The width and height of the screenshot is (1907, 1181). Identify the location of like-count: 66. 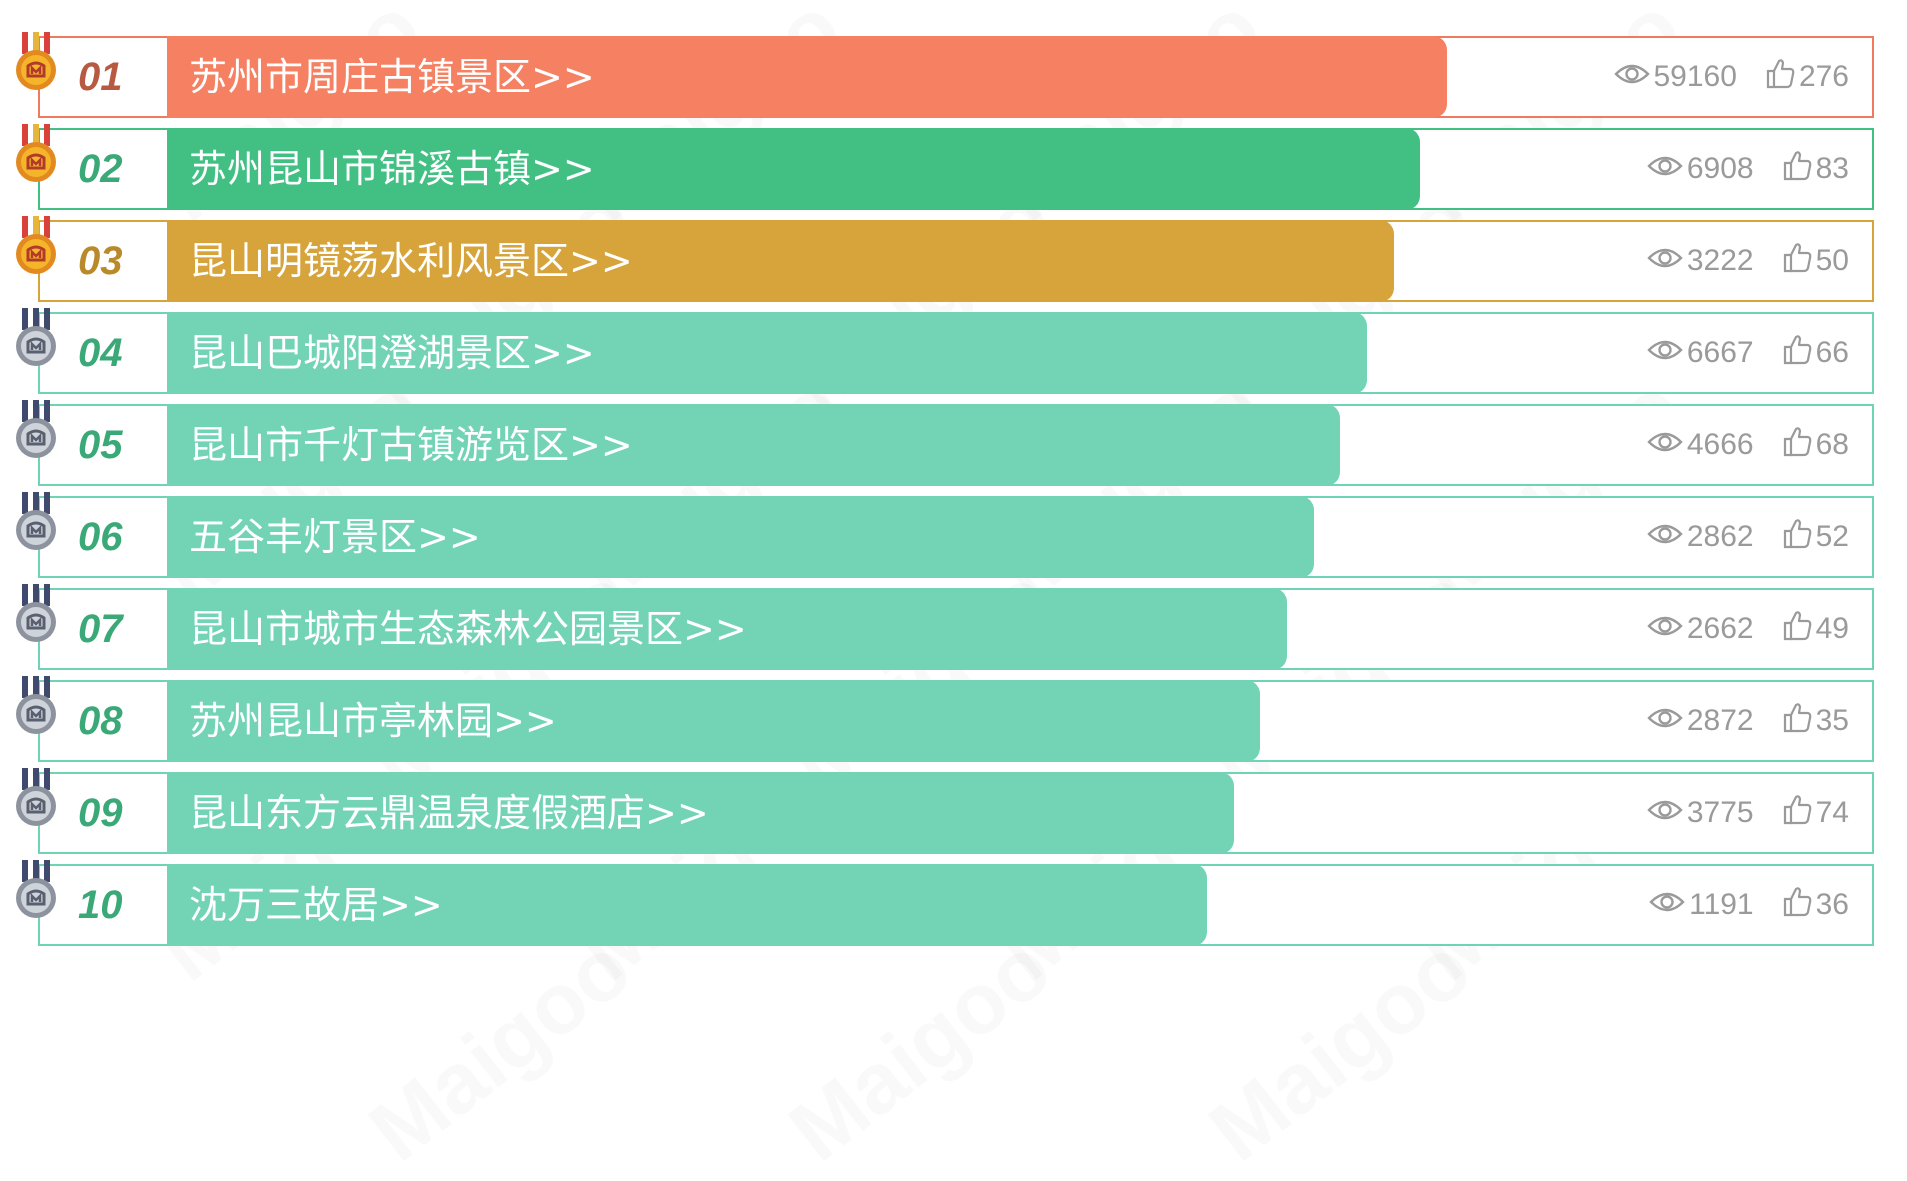
(1832, 352).